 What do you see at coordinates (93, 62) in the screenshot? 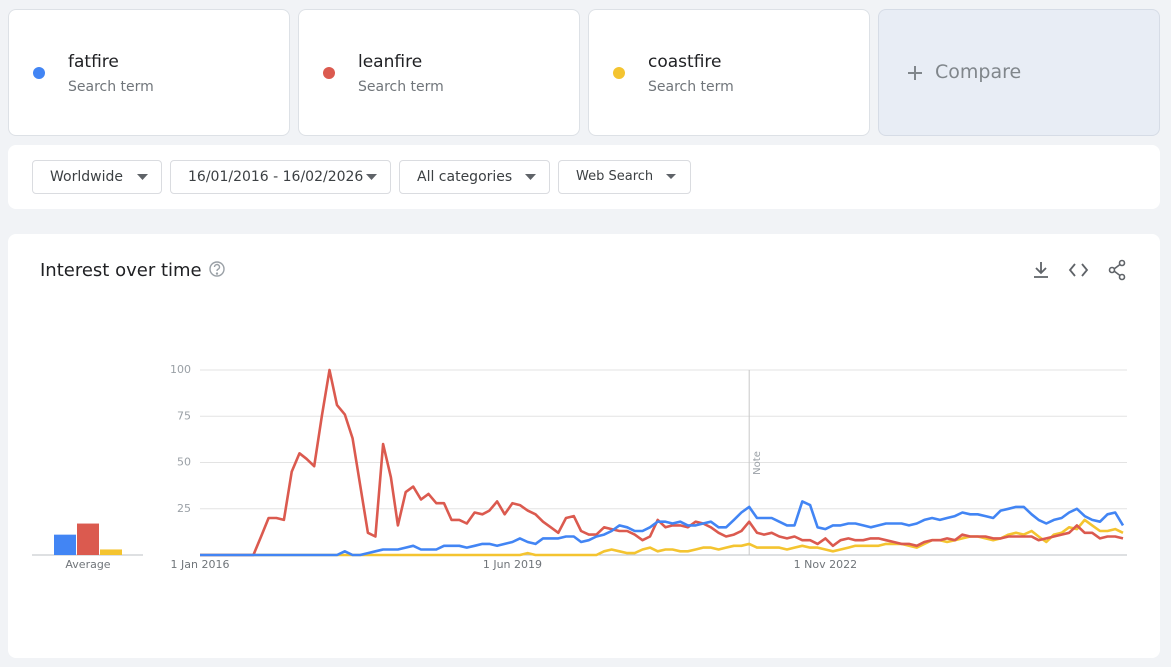
I see `term-name: fatfire` at bounding box center [93, 62].